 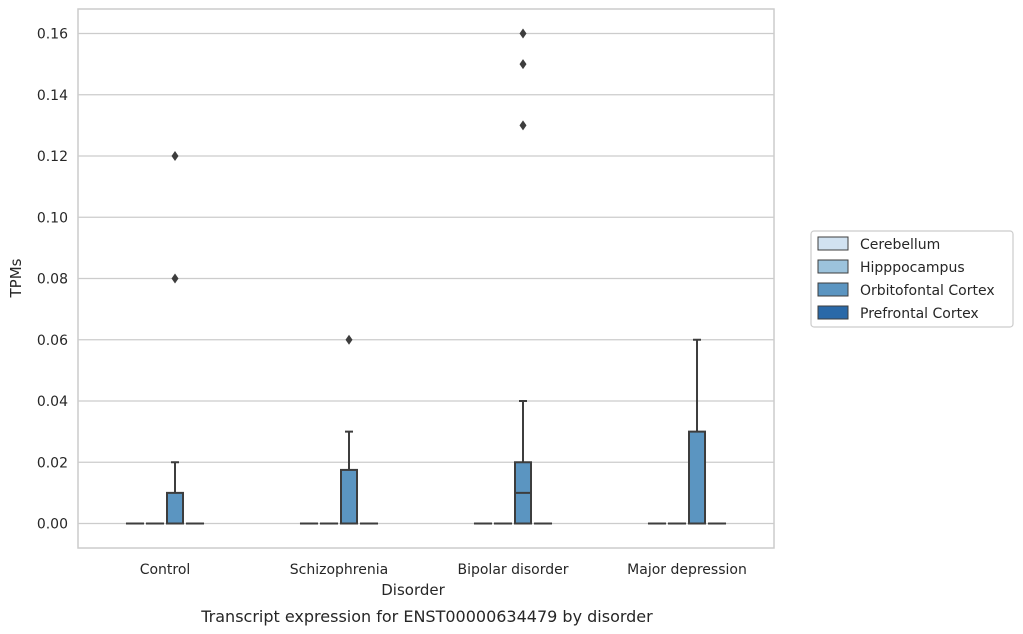 What do you see at coordinates (413, 590) in the screenshot?
I see `x-axis-title: Disorder` at bounding box center [413, 590].